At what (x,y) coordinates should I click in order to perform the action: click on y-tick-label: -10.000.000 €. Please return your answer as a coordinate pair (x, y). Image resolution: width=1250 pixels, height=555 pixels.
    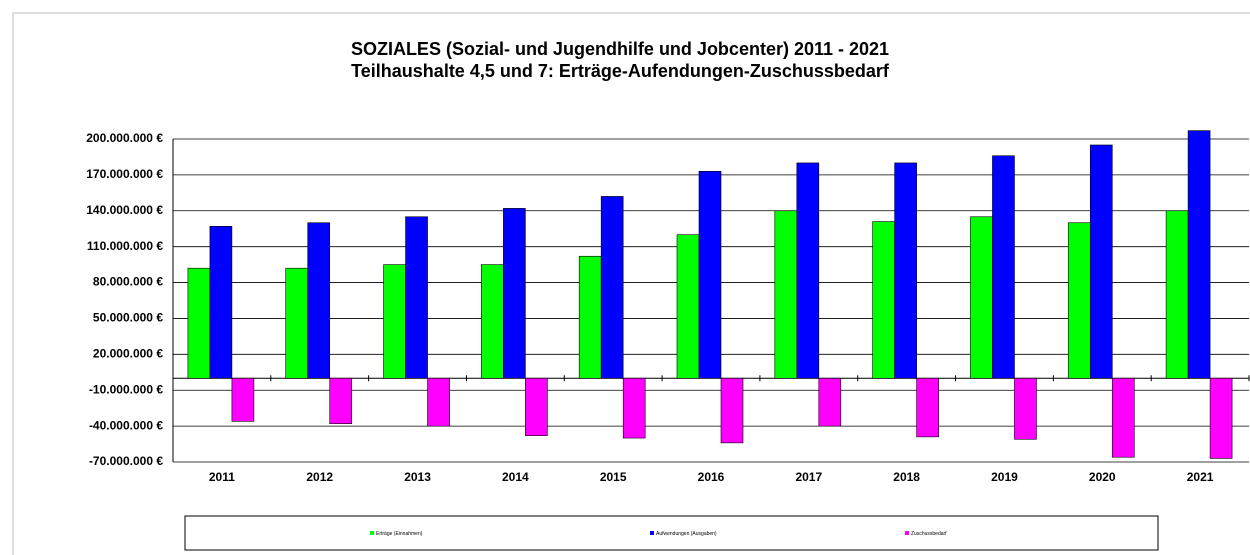
    Looking at the image, I should click on (126, 389).